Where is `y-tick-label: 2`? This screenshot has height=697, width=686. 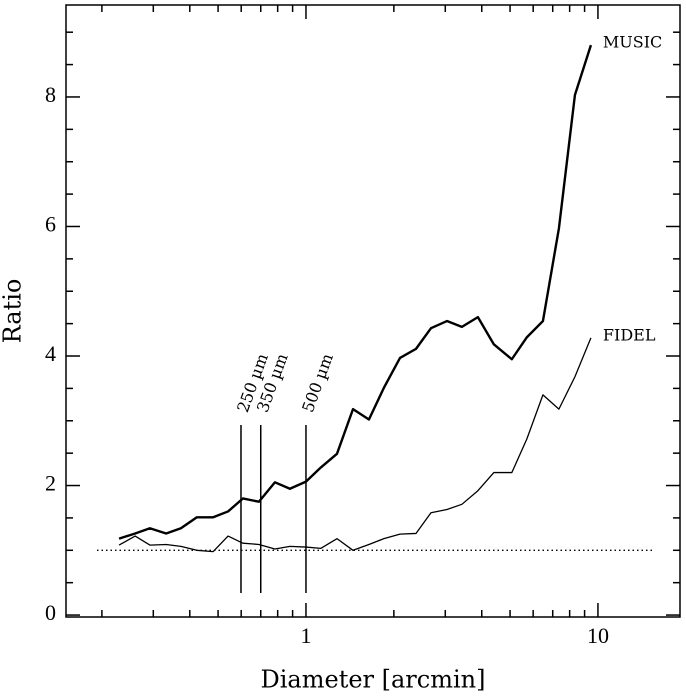
y-tick-label: 2 is located at coordinates (50, 483).